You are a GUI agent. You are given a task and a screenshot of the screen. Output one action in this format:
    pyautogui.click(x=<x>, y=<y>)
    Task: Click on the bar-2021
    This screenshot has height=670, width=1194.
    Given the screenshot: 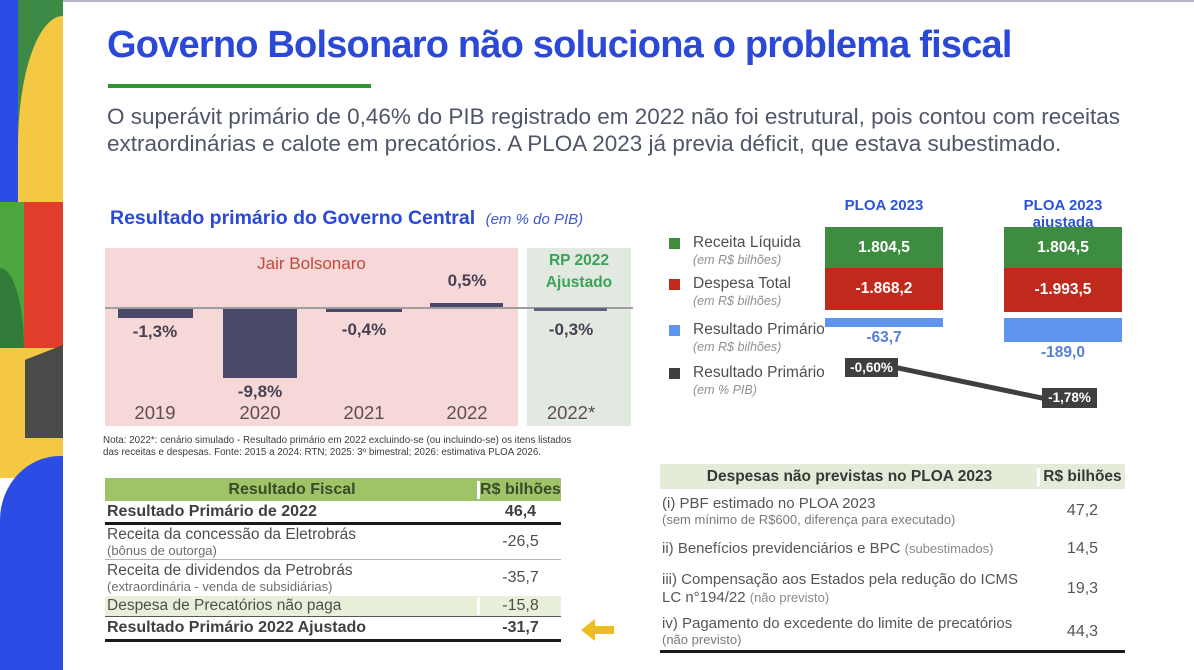 What is the action you would take?
    pyautogui.click(x=364, y=310)
    